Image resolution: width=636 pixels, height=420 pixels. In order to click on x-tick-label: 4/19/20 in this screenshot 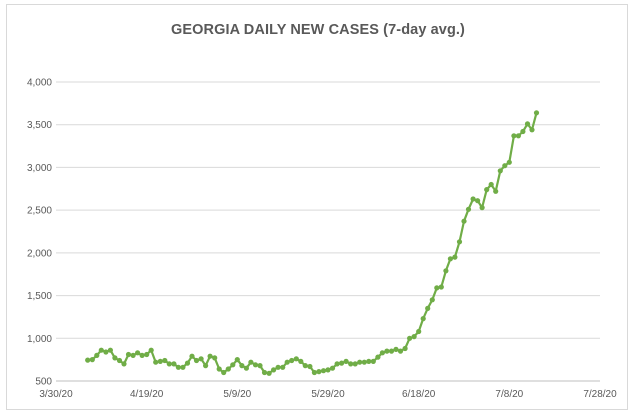, I will do `click(147, 394)`.